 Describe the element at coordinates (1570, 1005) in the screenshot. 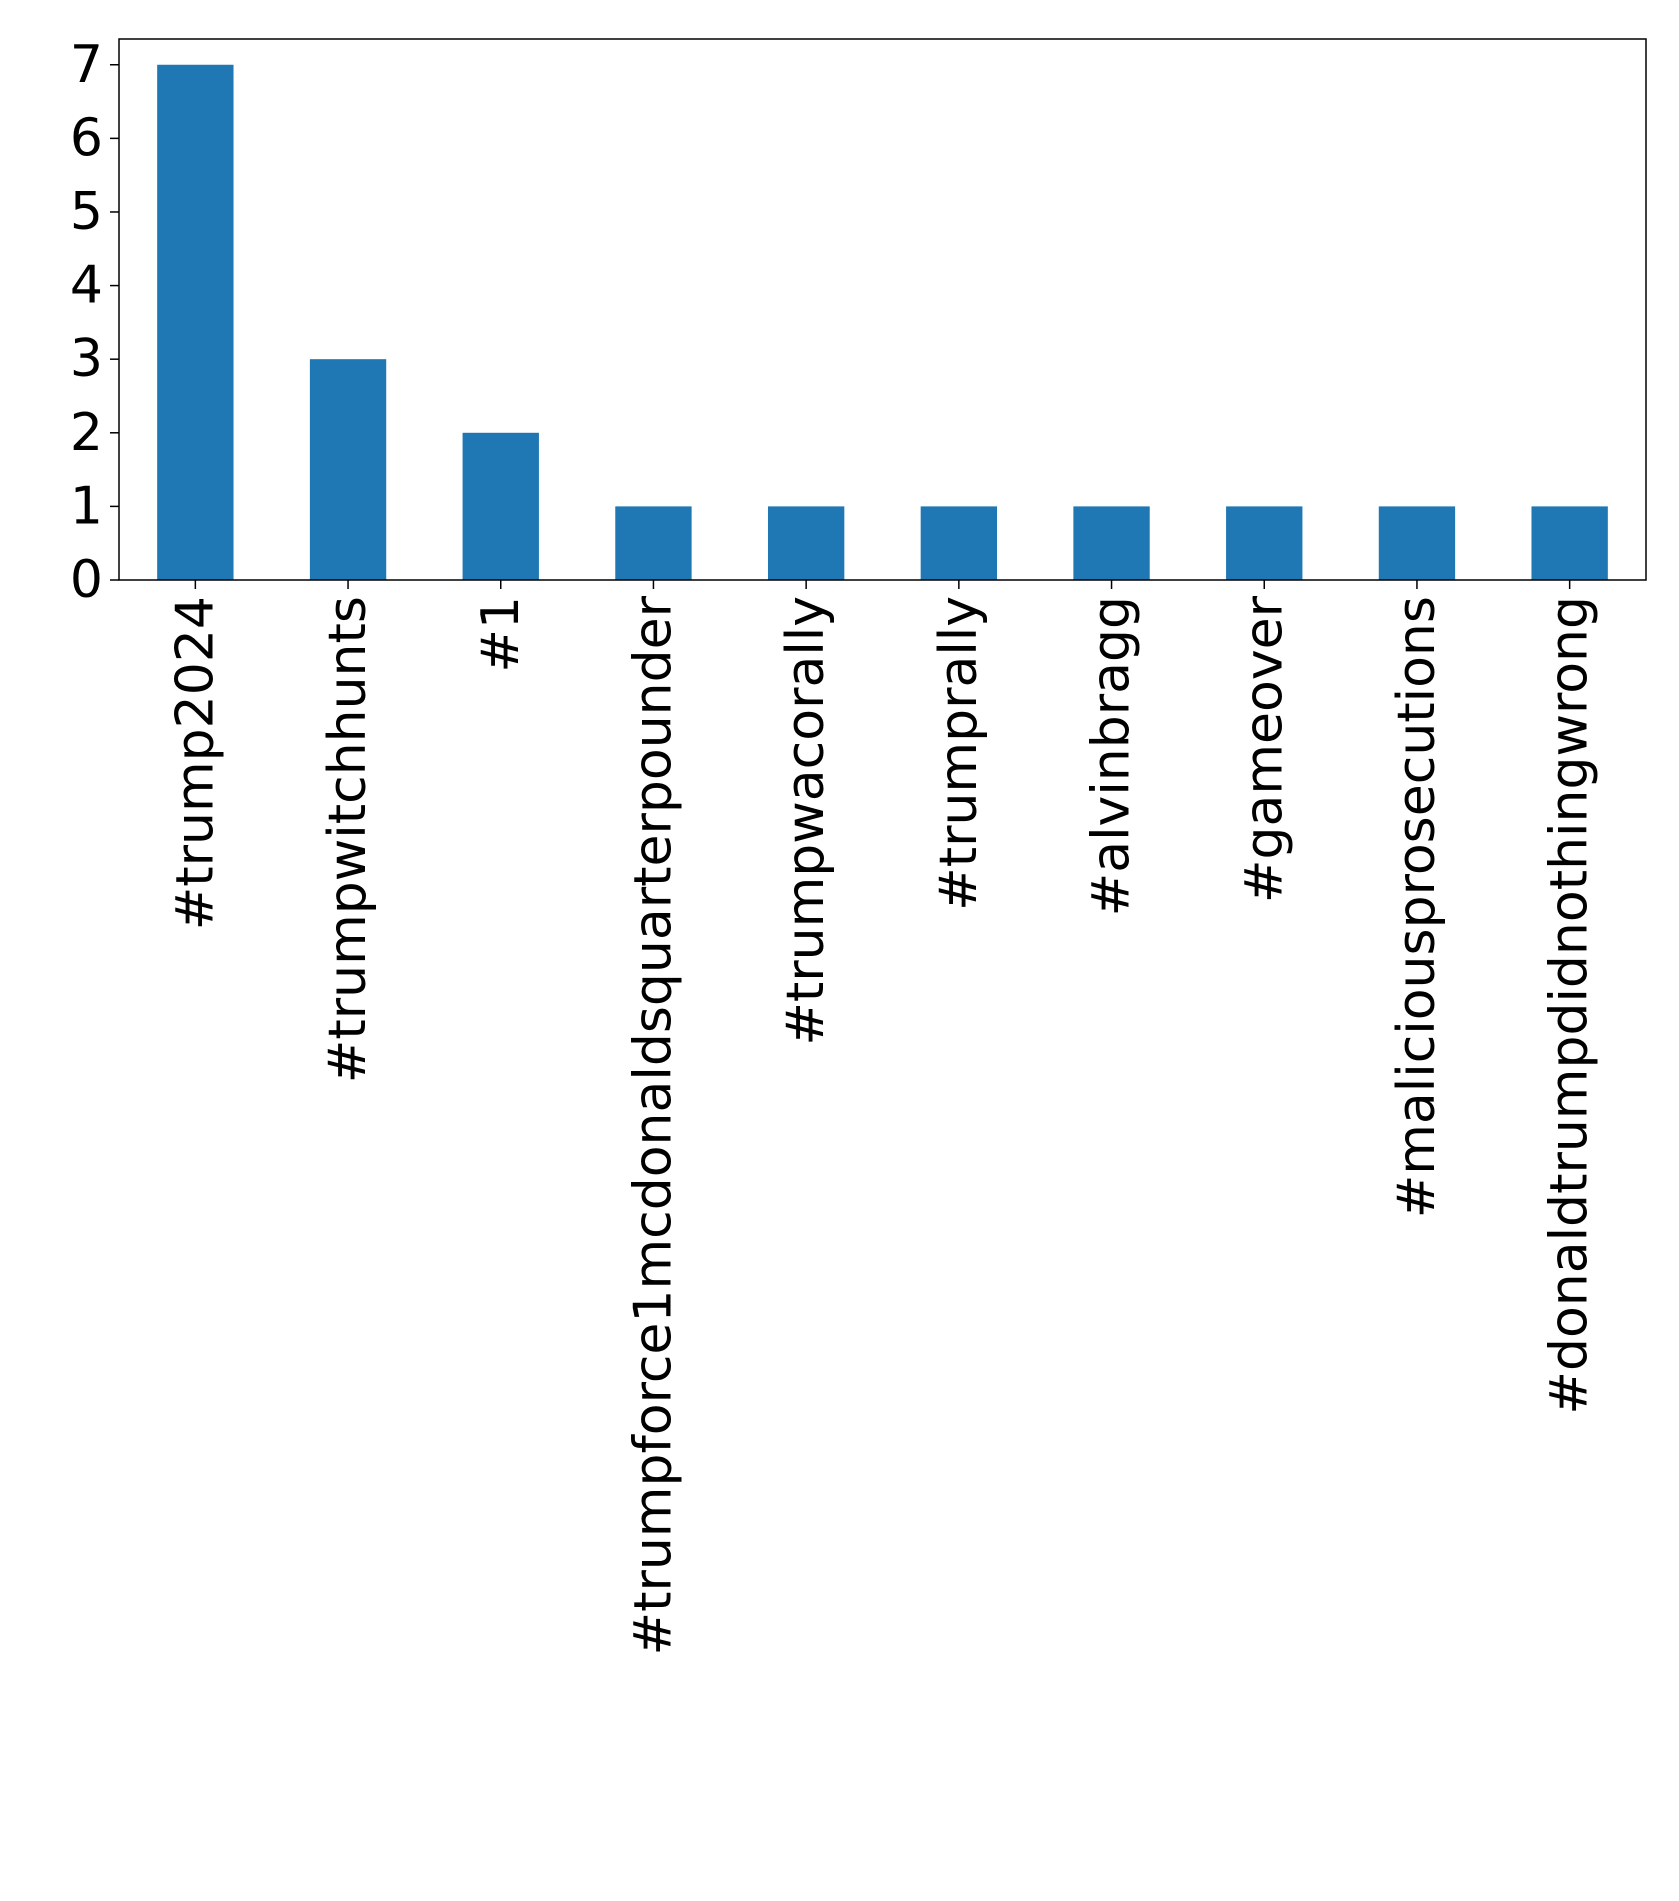

I see `x-tick-label-9: #donaldtrumpdidnothingwrong` at that location.